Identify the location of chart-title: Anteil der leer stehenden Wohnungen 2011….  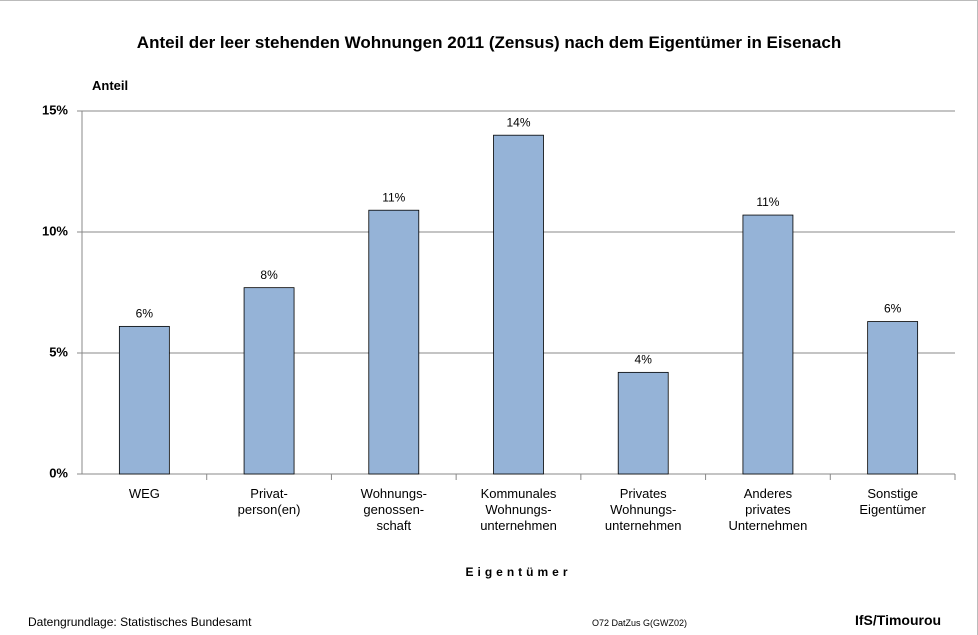
(489, 42).